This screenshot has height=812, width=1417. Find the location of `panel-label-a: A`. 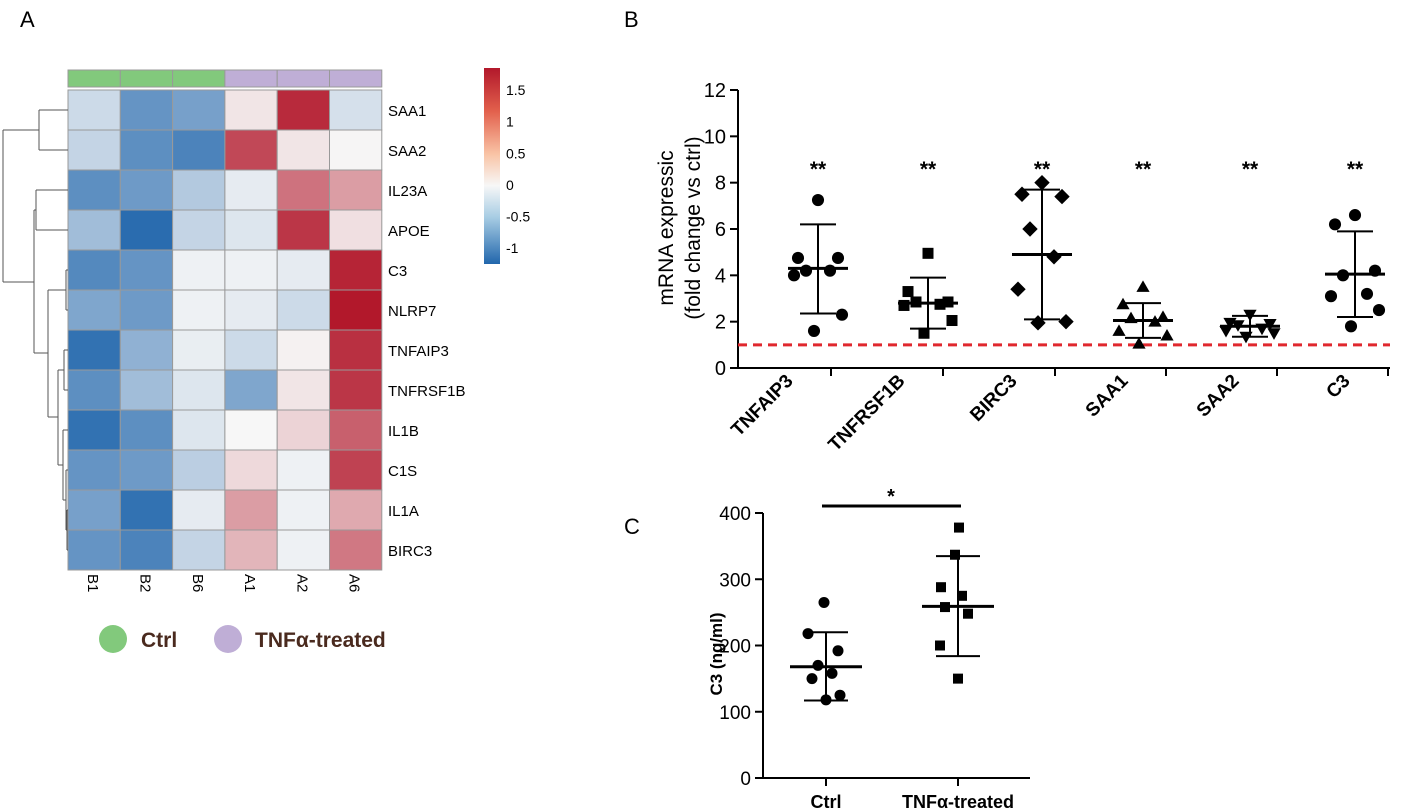

panel-label-a: A is located at coordinates (27, 19).